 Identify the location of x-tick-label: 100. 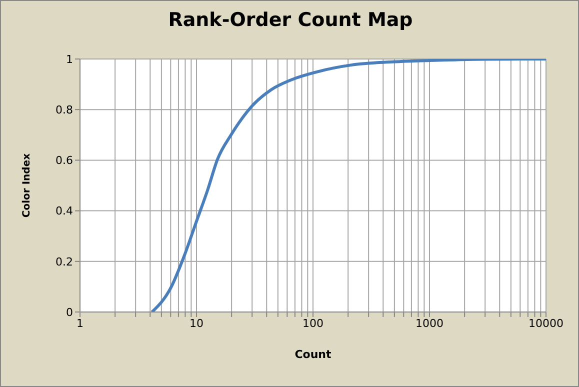
(313, 323).